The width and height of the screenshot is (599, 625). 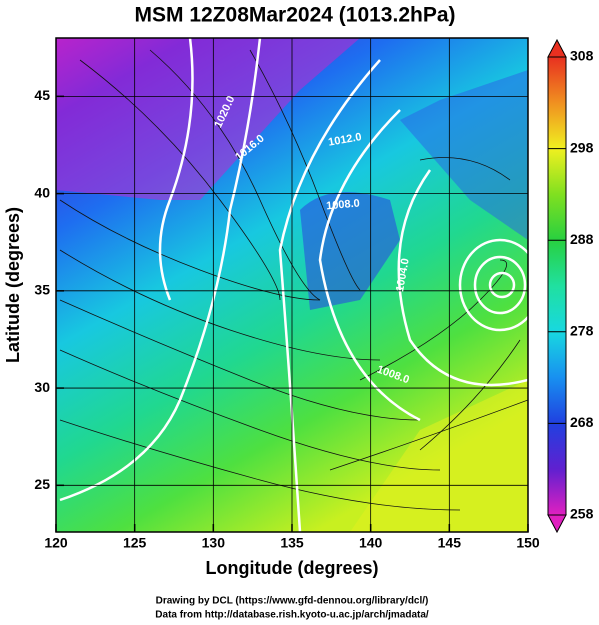 What do you see at coordinates (557, 48) in the screenshot?
I see `colorbar-extend-high` at bounding box center [557, 48].